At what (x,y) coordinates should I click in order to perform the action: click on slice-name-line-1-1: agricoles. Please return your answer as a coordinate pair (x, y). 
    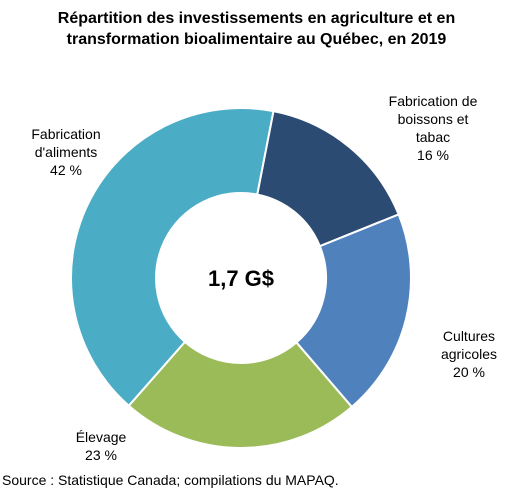
    Looking at the image, I should click on (469, 354).